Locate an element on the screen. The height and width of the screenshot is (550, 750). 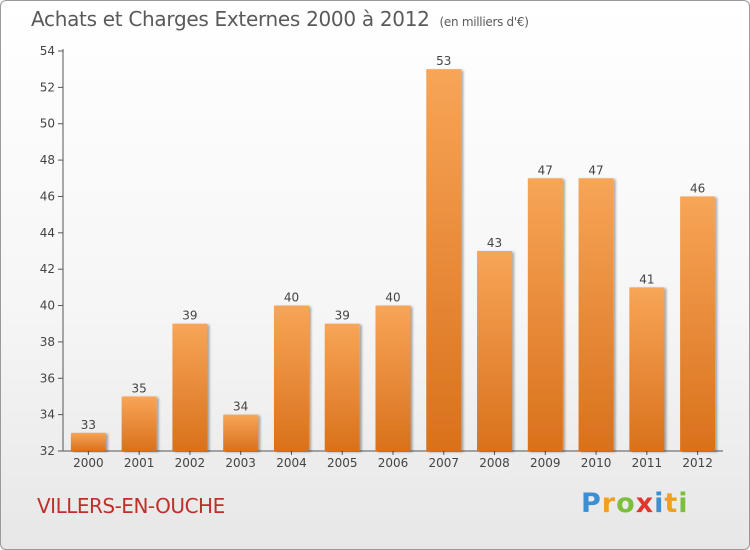
logo-letter: t is located at coordinates (671, 503).